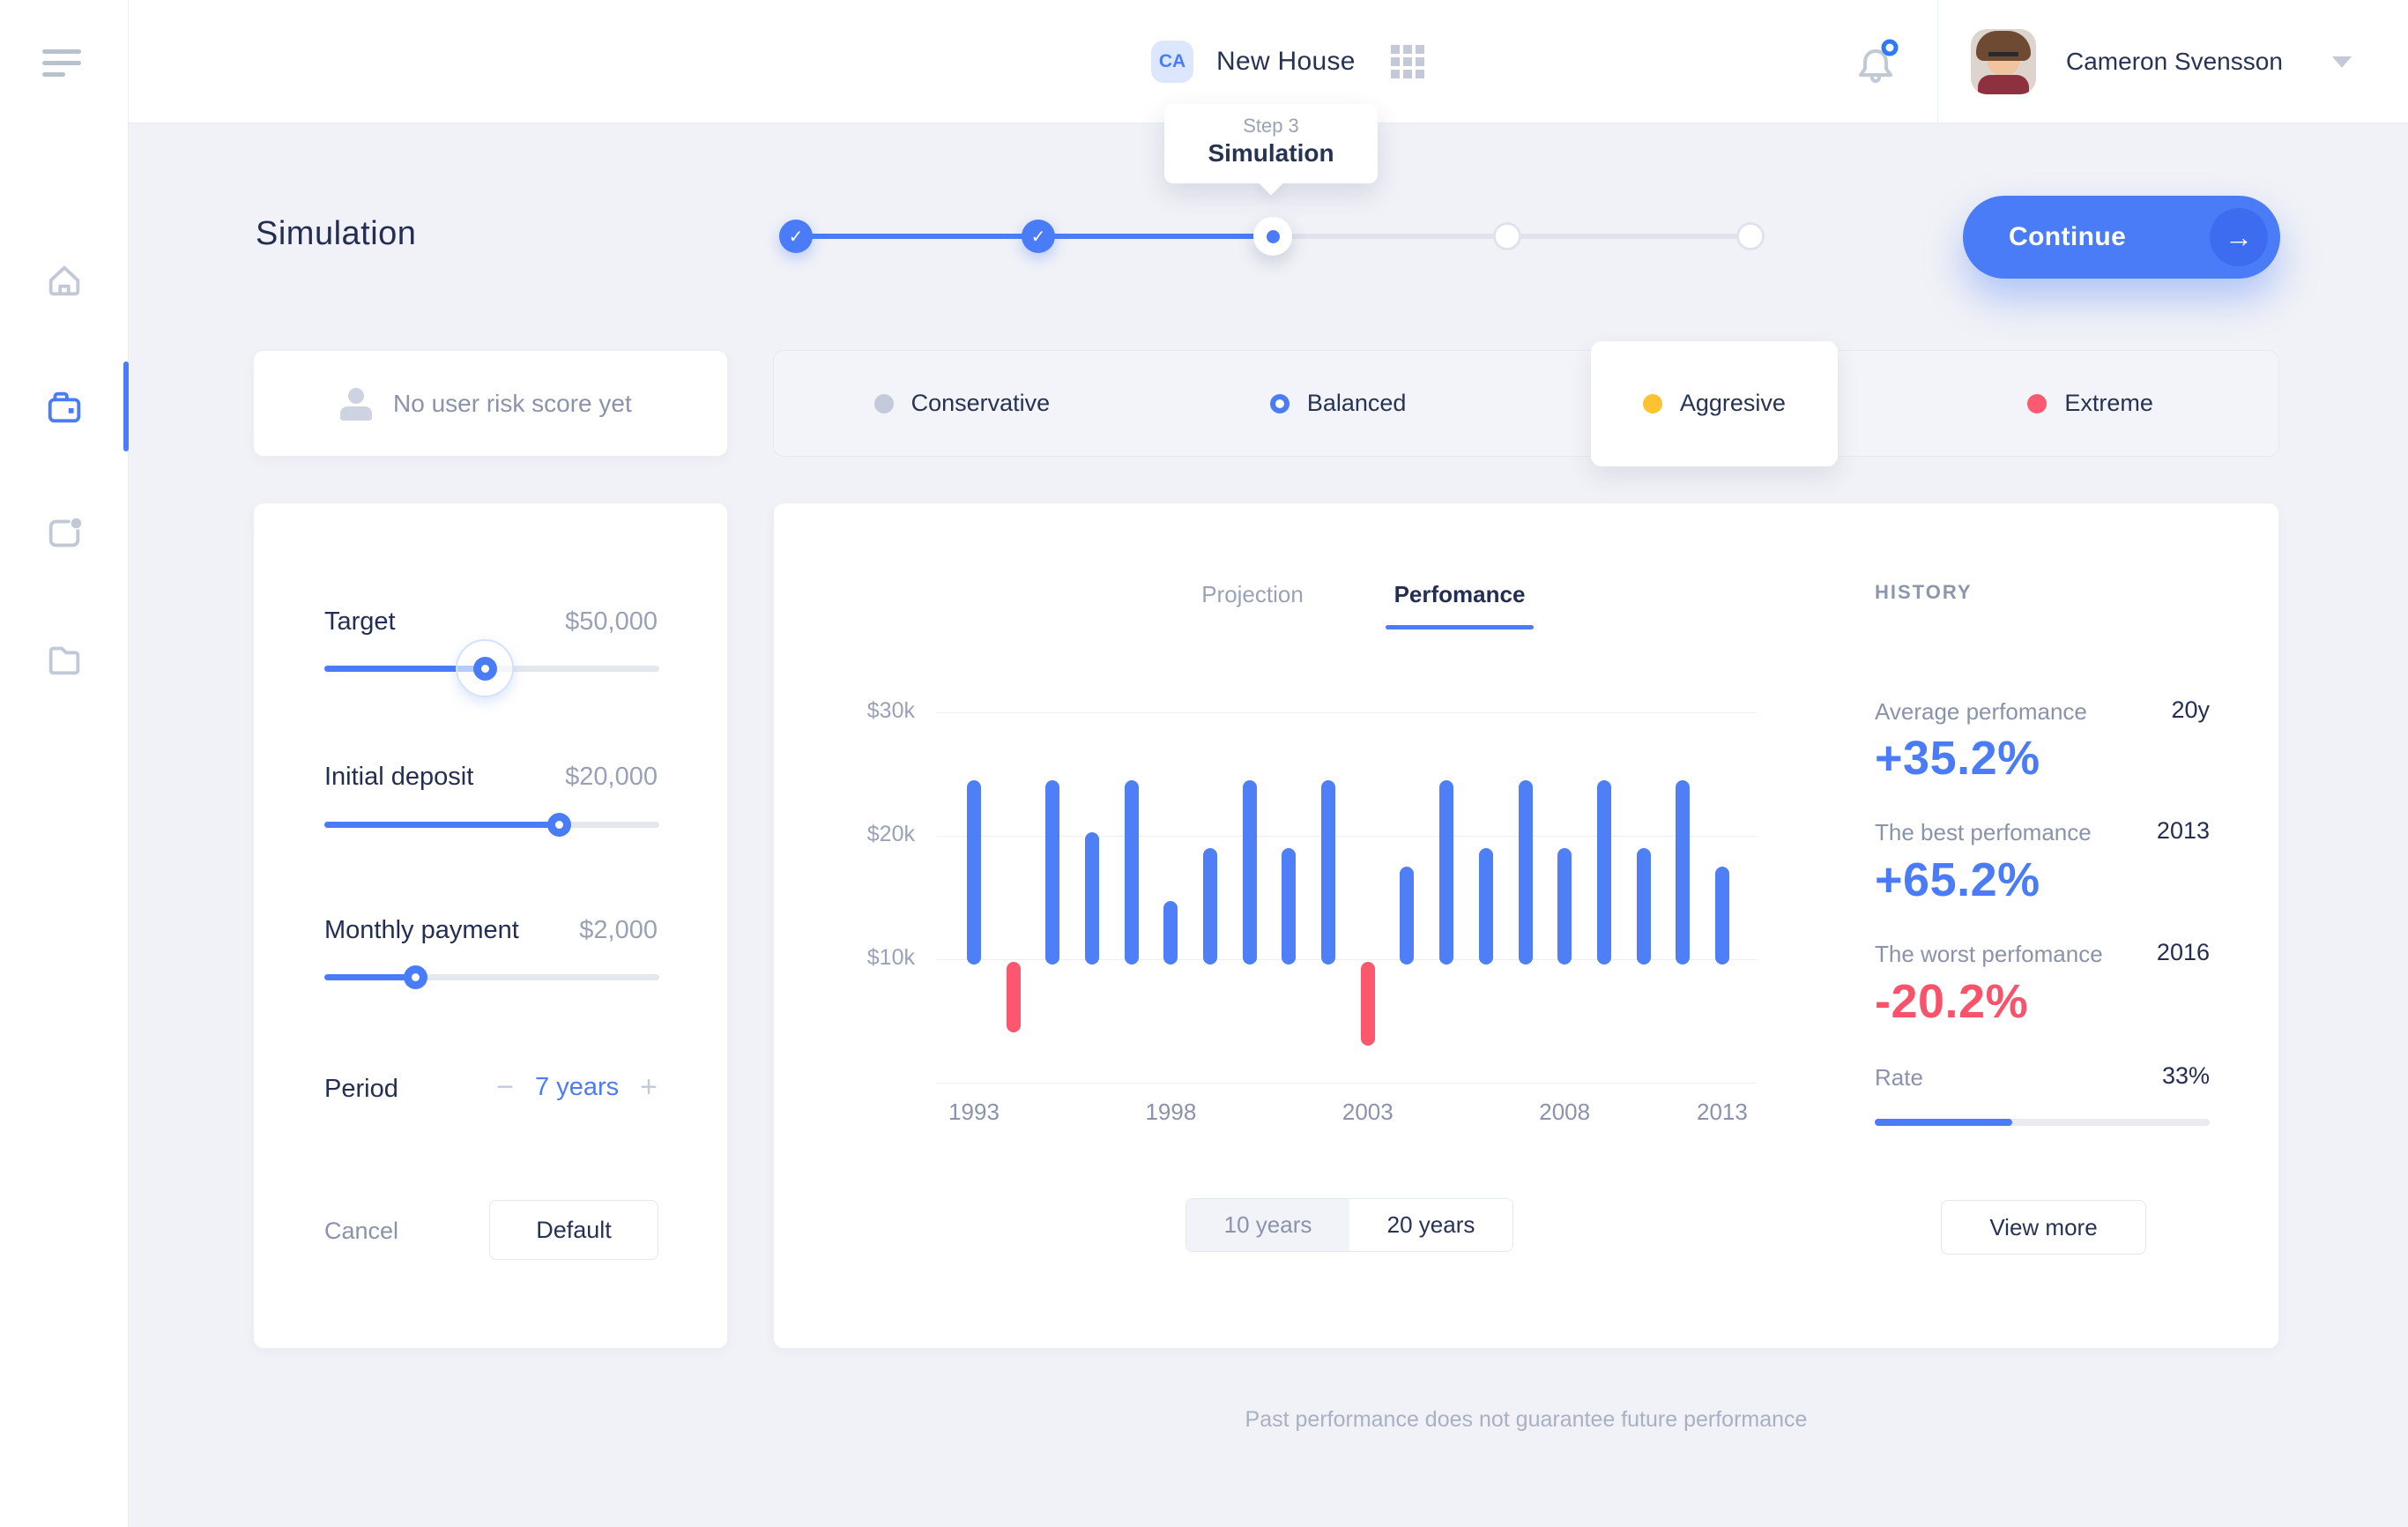  What do you see at coordinates (1460, 594) in the screenshot?
I see `tab-performance: Perfomance` at bounding box center [1460, 594].